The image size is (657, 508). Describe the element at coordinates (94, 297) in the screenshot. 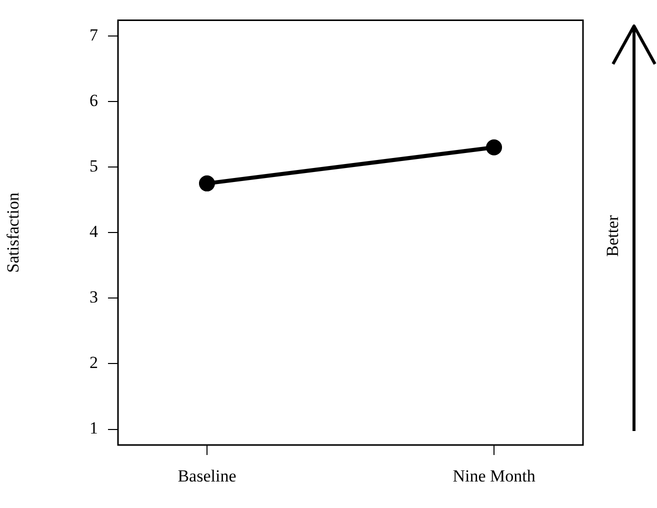

I see `y-tick-label: 3` at that location.